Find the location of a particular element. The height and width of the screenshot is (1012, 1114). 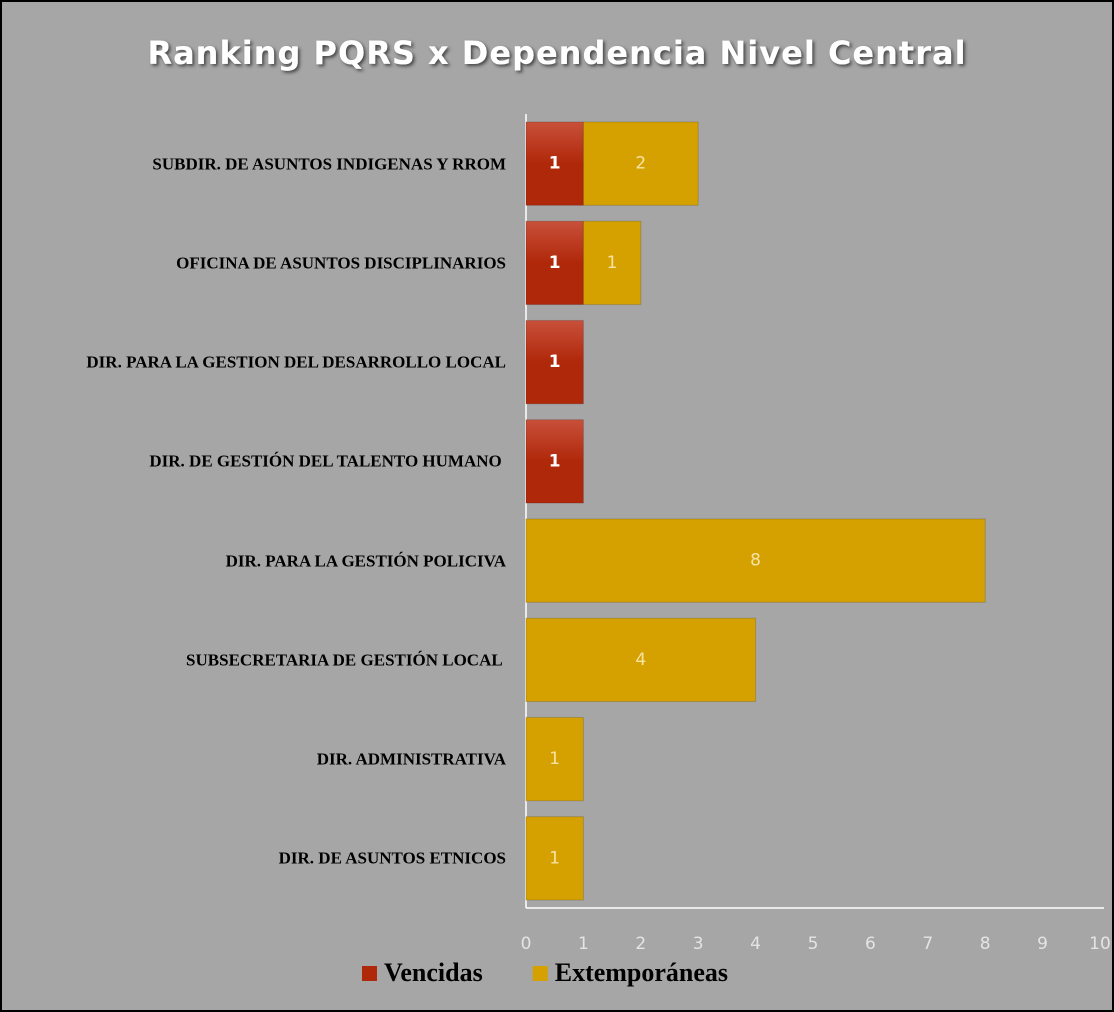

data-label: 8 is located at coordinates (755, 561).